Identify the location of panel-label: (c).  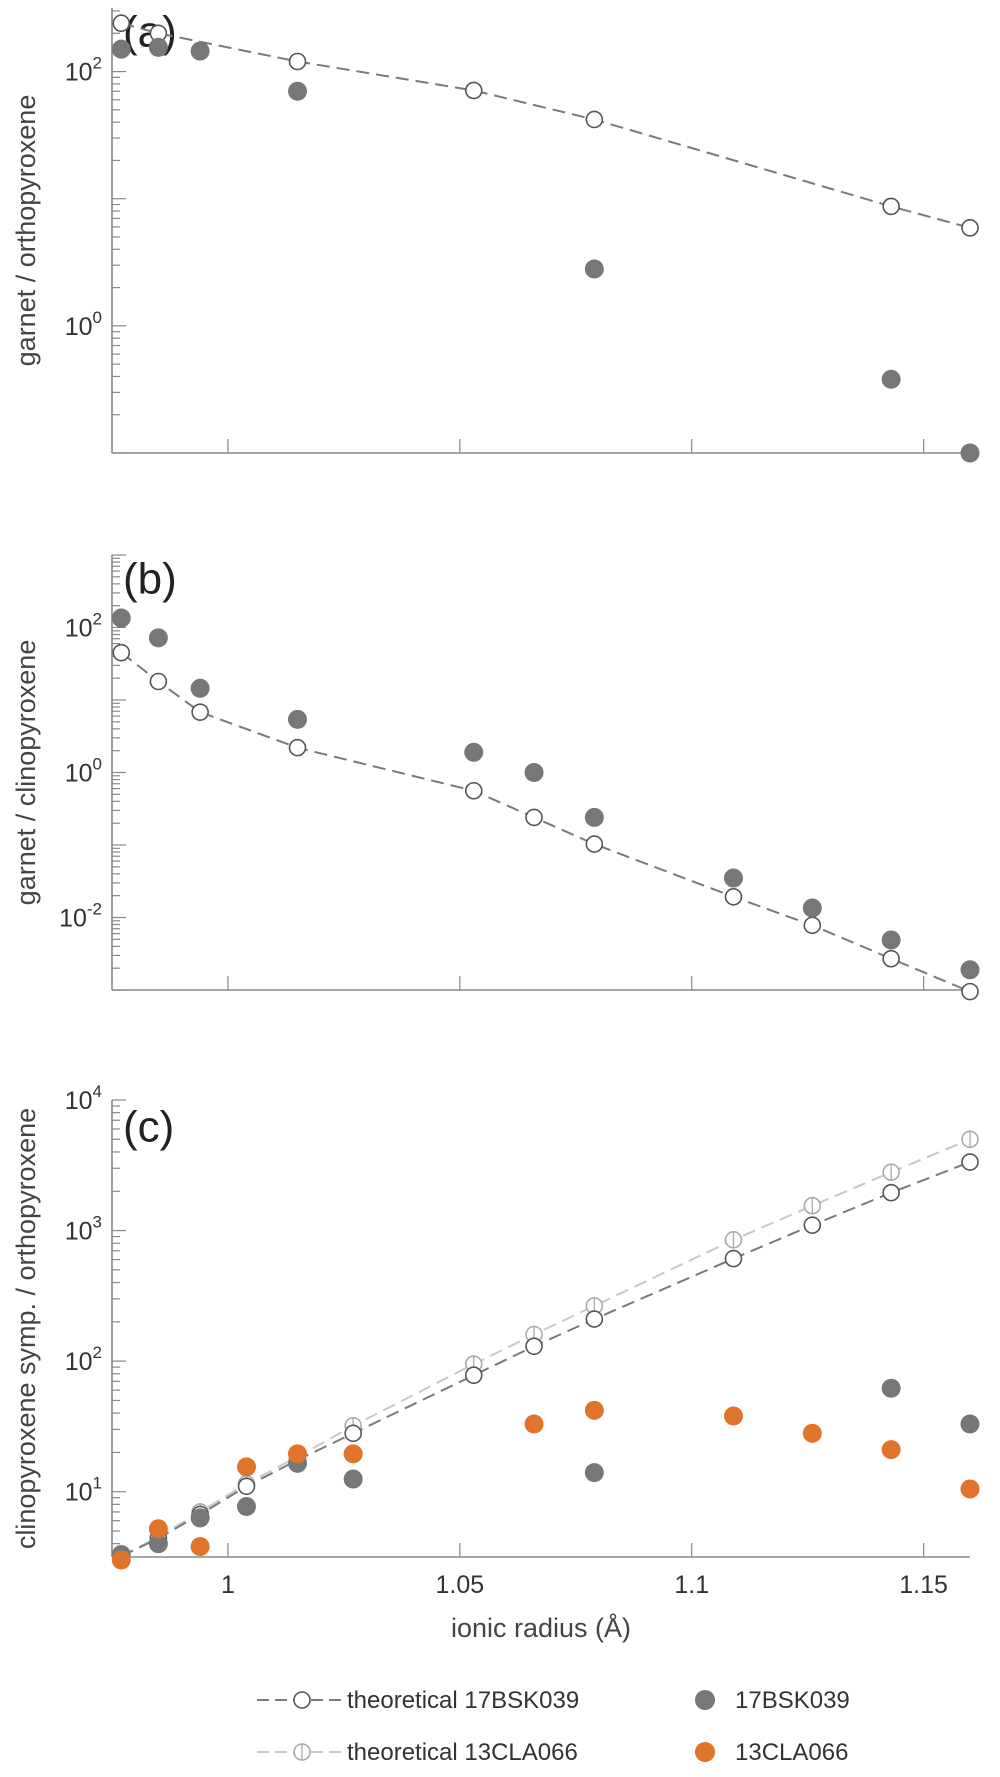
(148, 1127).